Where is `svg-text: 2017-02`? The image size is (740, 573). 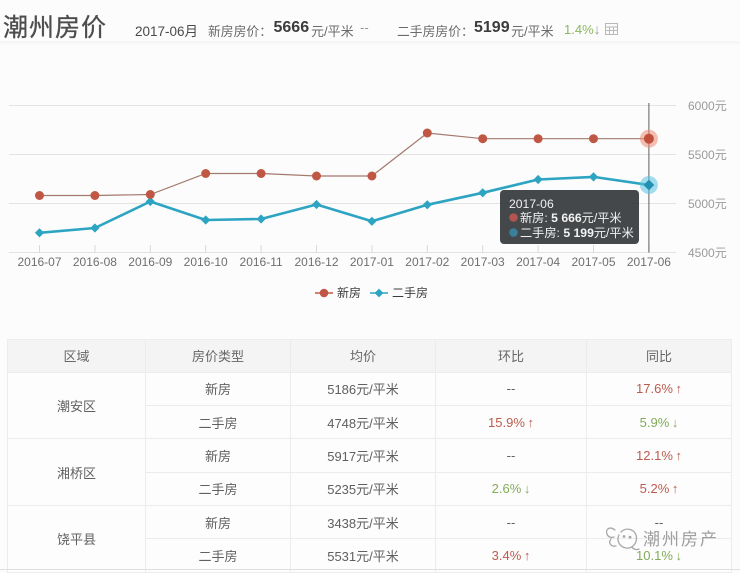 svg-text: 2017-02 is located at coordinates (427, 262).